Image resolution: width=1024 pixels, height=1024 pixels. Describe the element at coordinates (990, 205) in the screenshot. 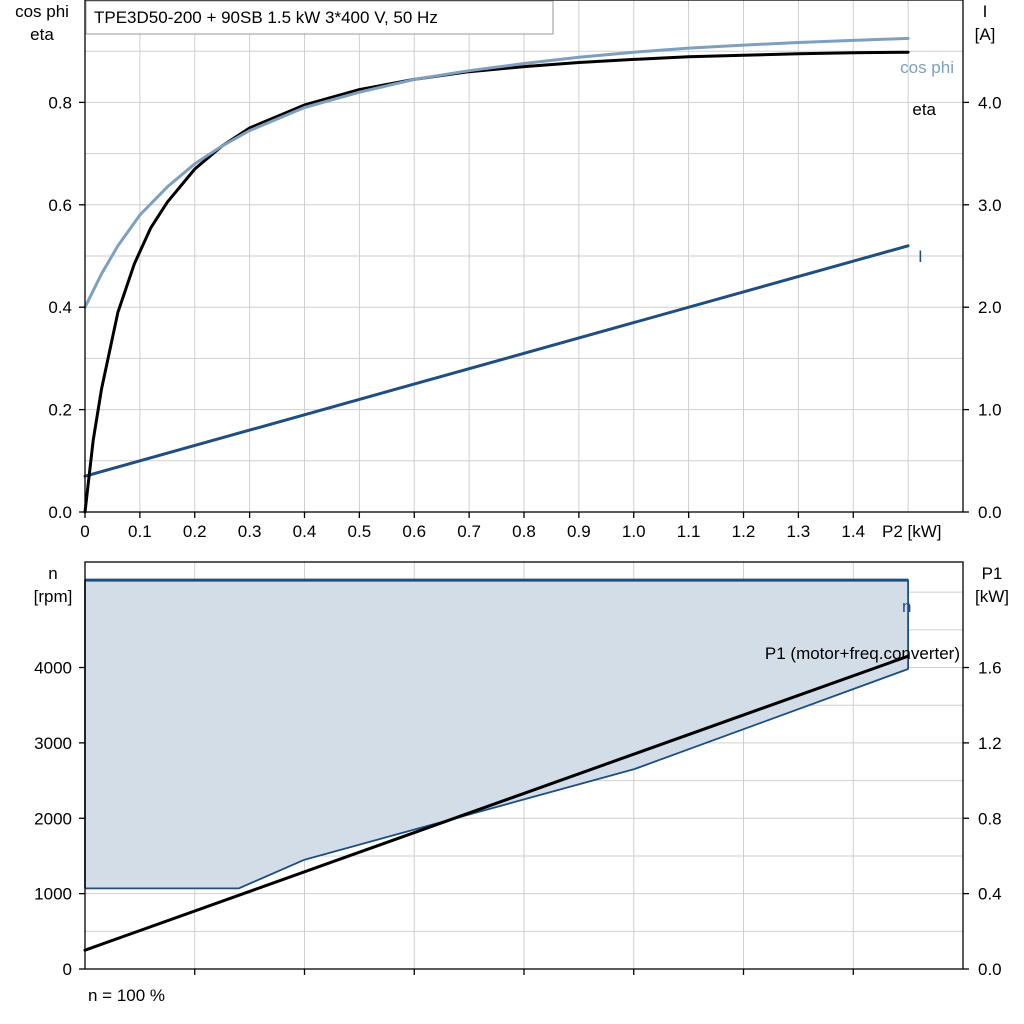

I see `right-tick-label: 3.0` at that location.